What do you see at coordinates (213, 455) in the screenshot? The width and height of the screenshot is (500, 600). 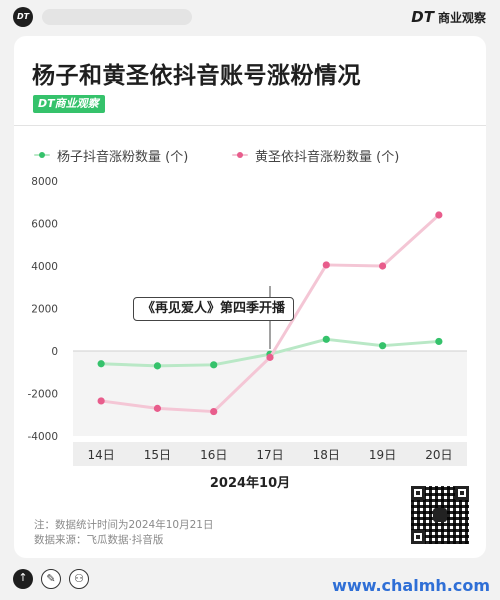 I see `x-tick-label: 16日` at bounding box center [213, 455].